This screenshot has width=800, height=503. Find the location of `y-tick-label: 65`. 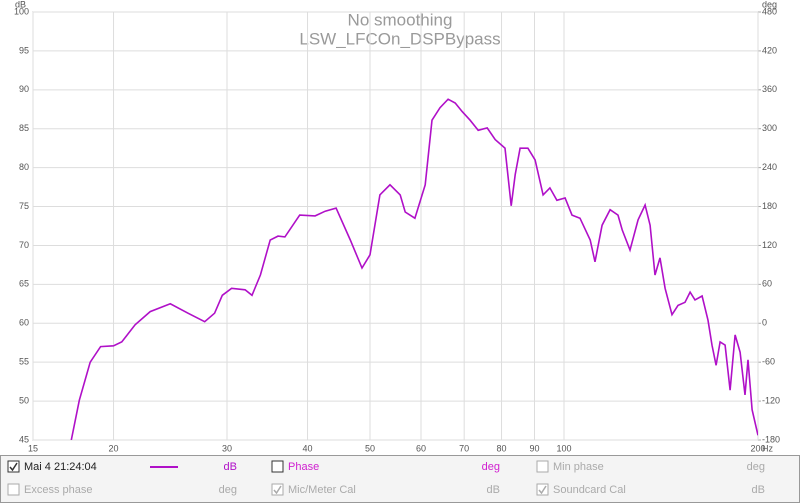

y-tick-label: 65 is located at coordinates (24, 284).